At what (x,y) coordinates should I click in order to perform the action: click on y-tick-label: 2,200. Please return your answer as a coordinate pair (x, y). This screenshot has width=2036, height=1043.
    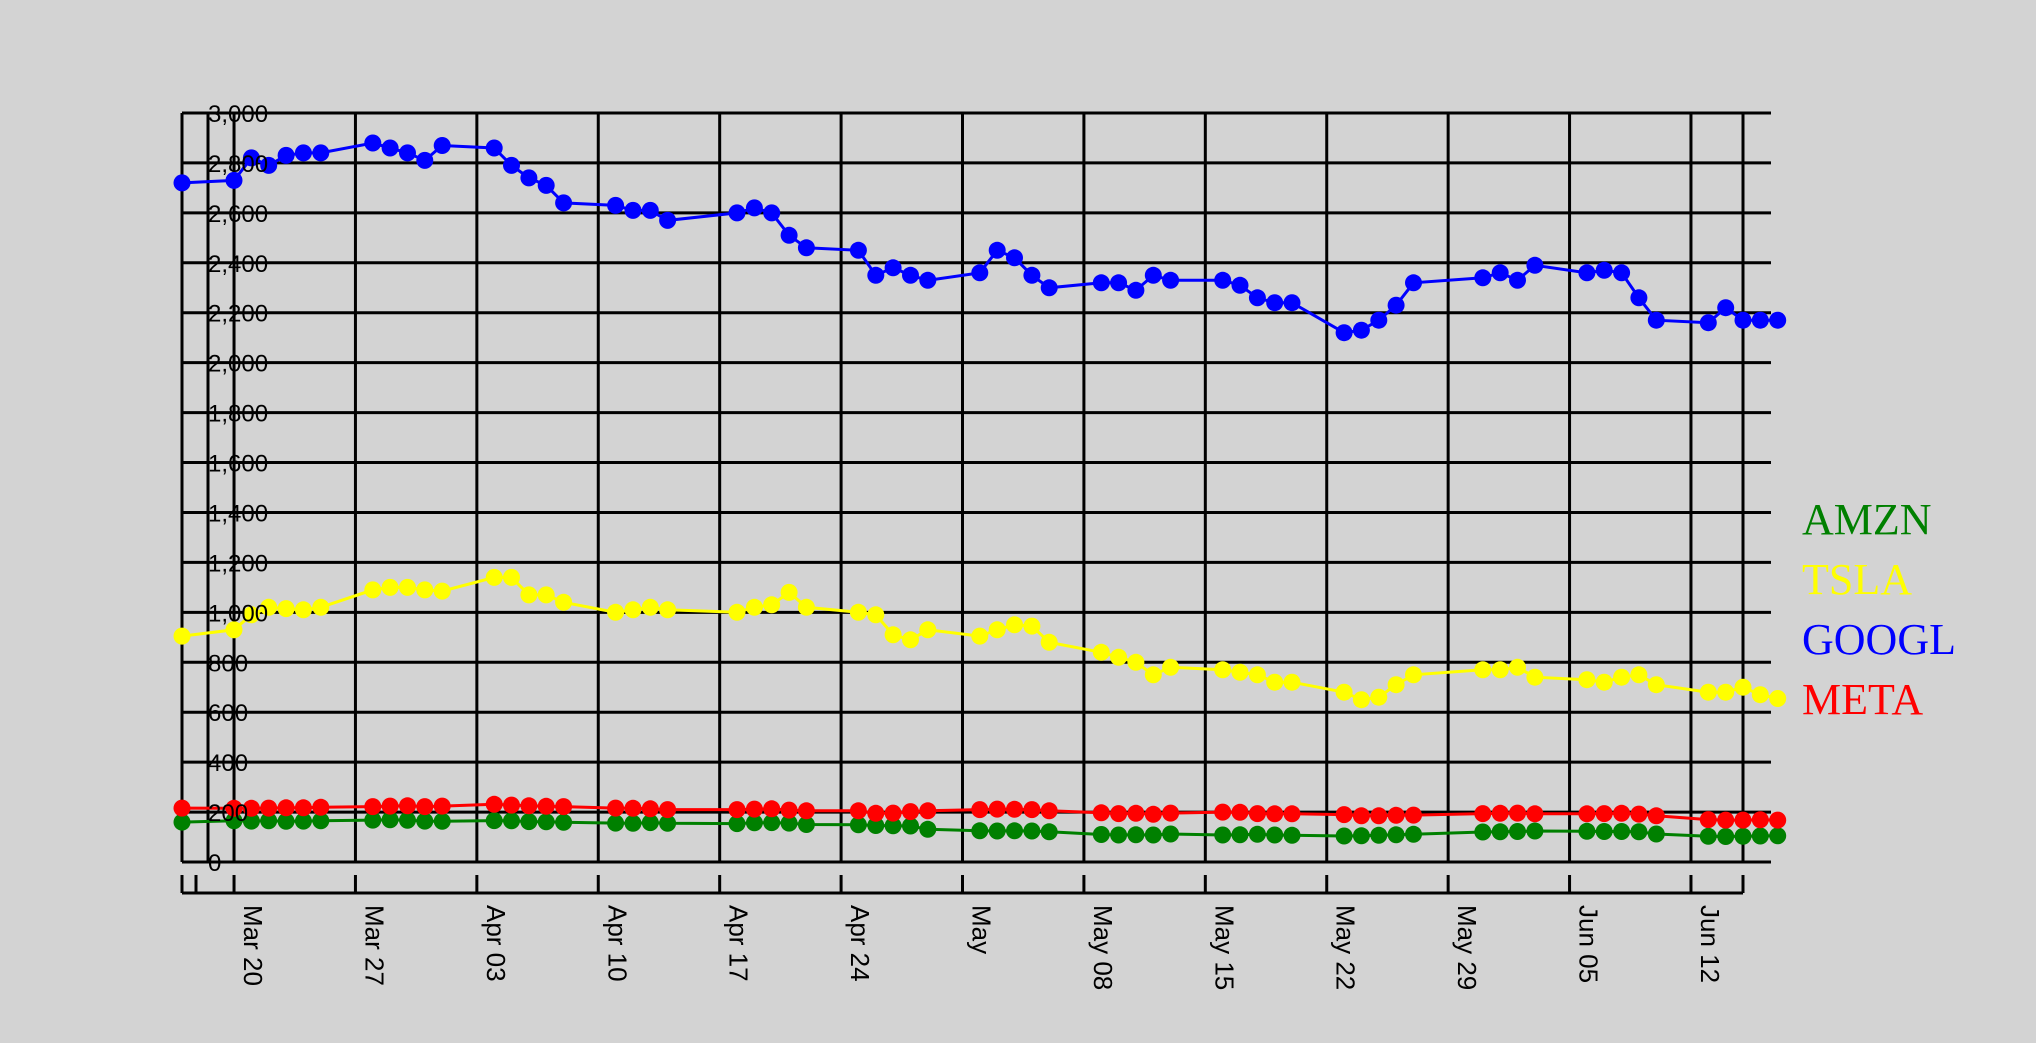
    Looking at the image, I should click on (238, 314).